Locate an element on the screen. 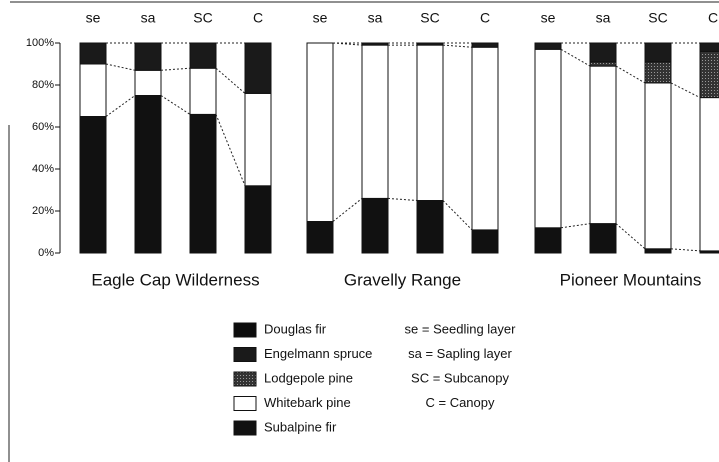 The width and height of the screenshot is (719, 462). legend-label: Whitebark pine is located at coordinates (307, 402).